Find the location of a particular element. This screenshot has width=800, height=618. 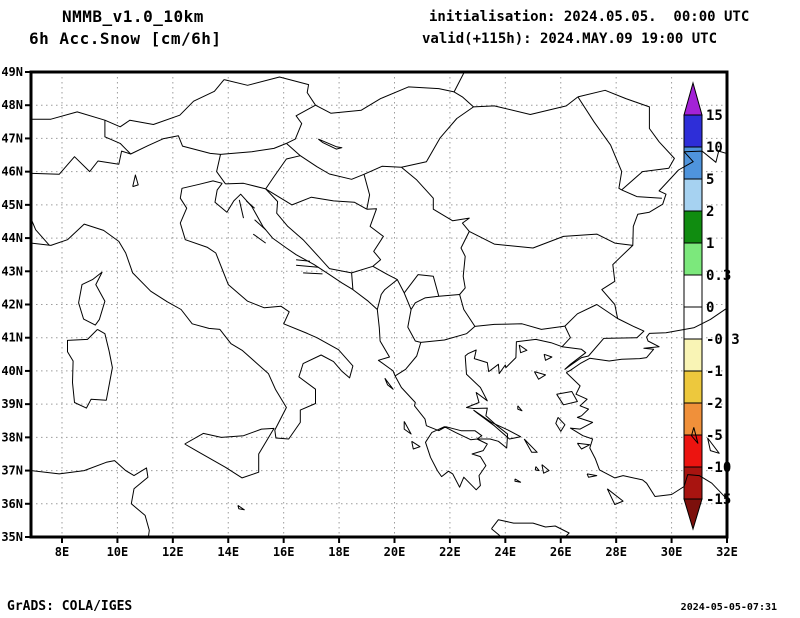

lon-label: 20E is located at coordinates (395, 552).